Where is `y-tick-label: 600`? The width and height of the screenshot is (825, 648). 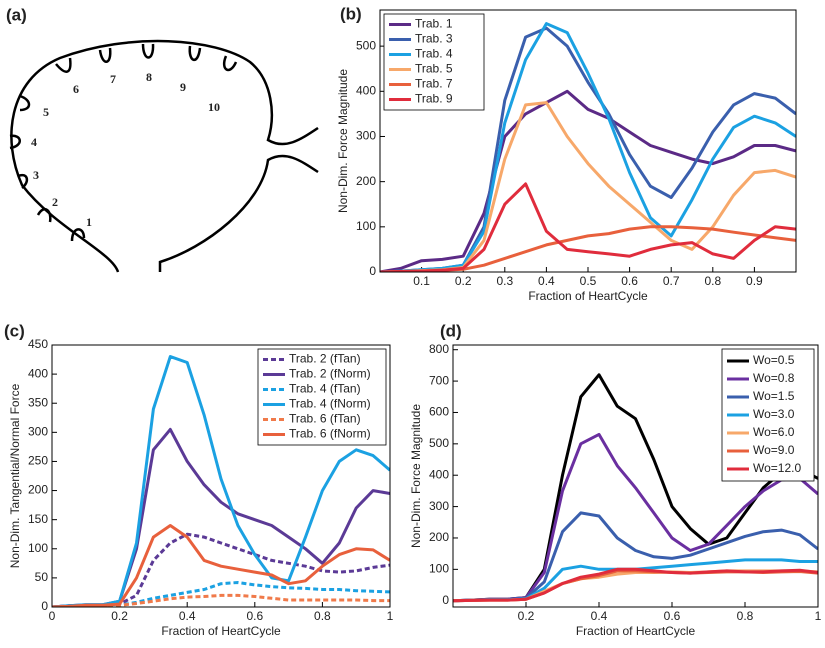
y-tick-label: 600 is located at coordinates (439, 412).